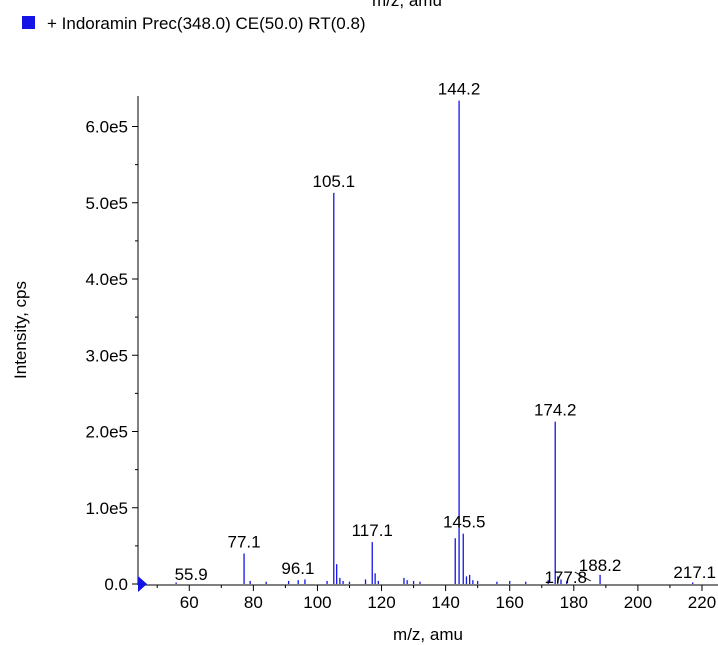 Image resolution: width=718 pixels, height=645 pixels. I want to click on x-axis-label: m/z, amu, so click(428, 634).